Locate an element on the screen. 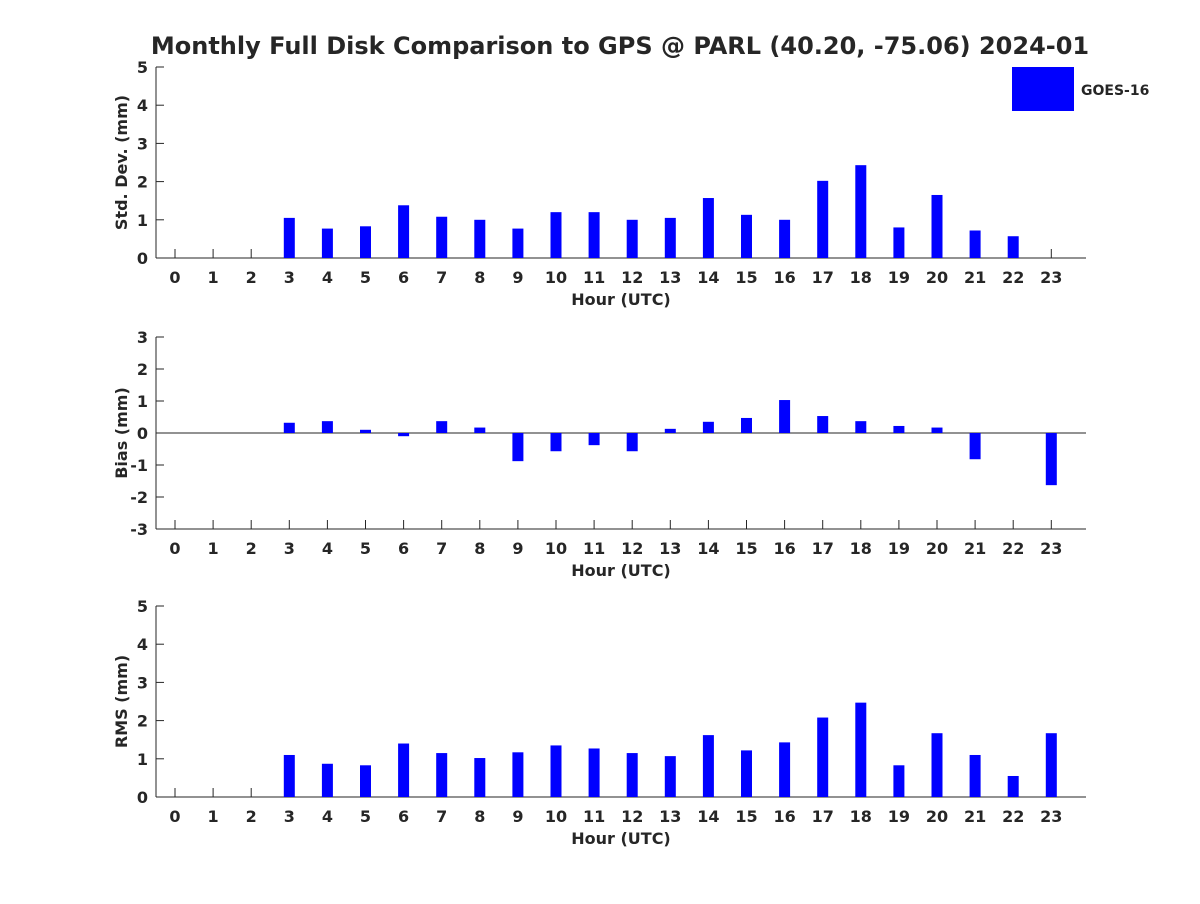  legend-label: GOES-16 is located at coordinates (1115, 91).